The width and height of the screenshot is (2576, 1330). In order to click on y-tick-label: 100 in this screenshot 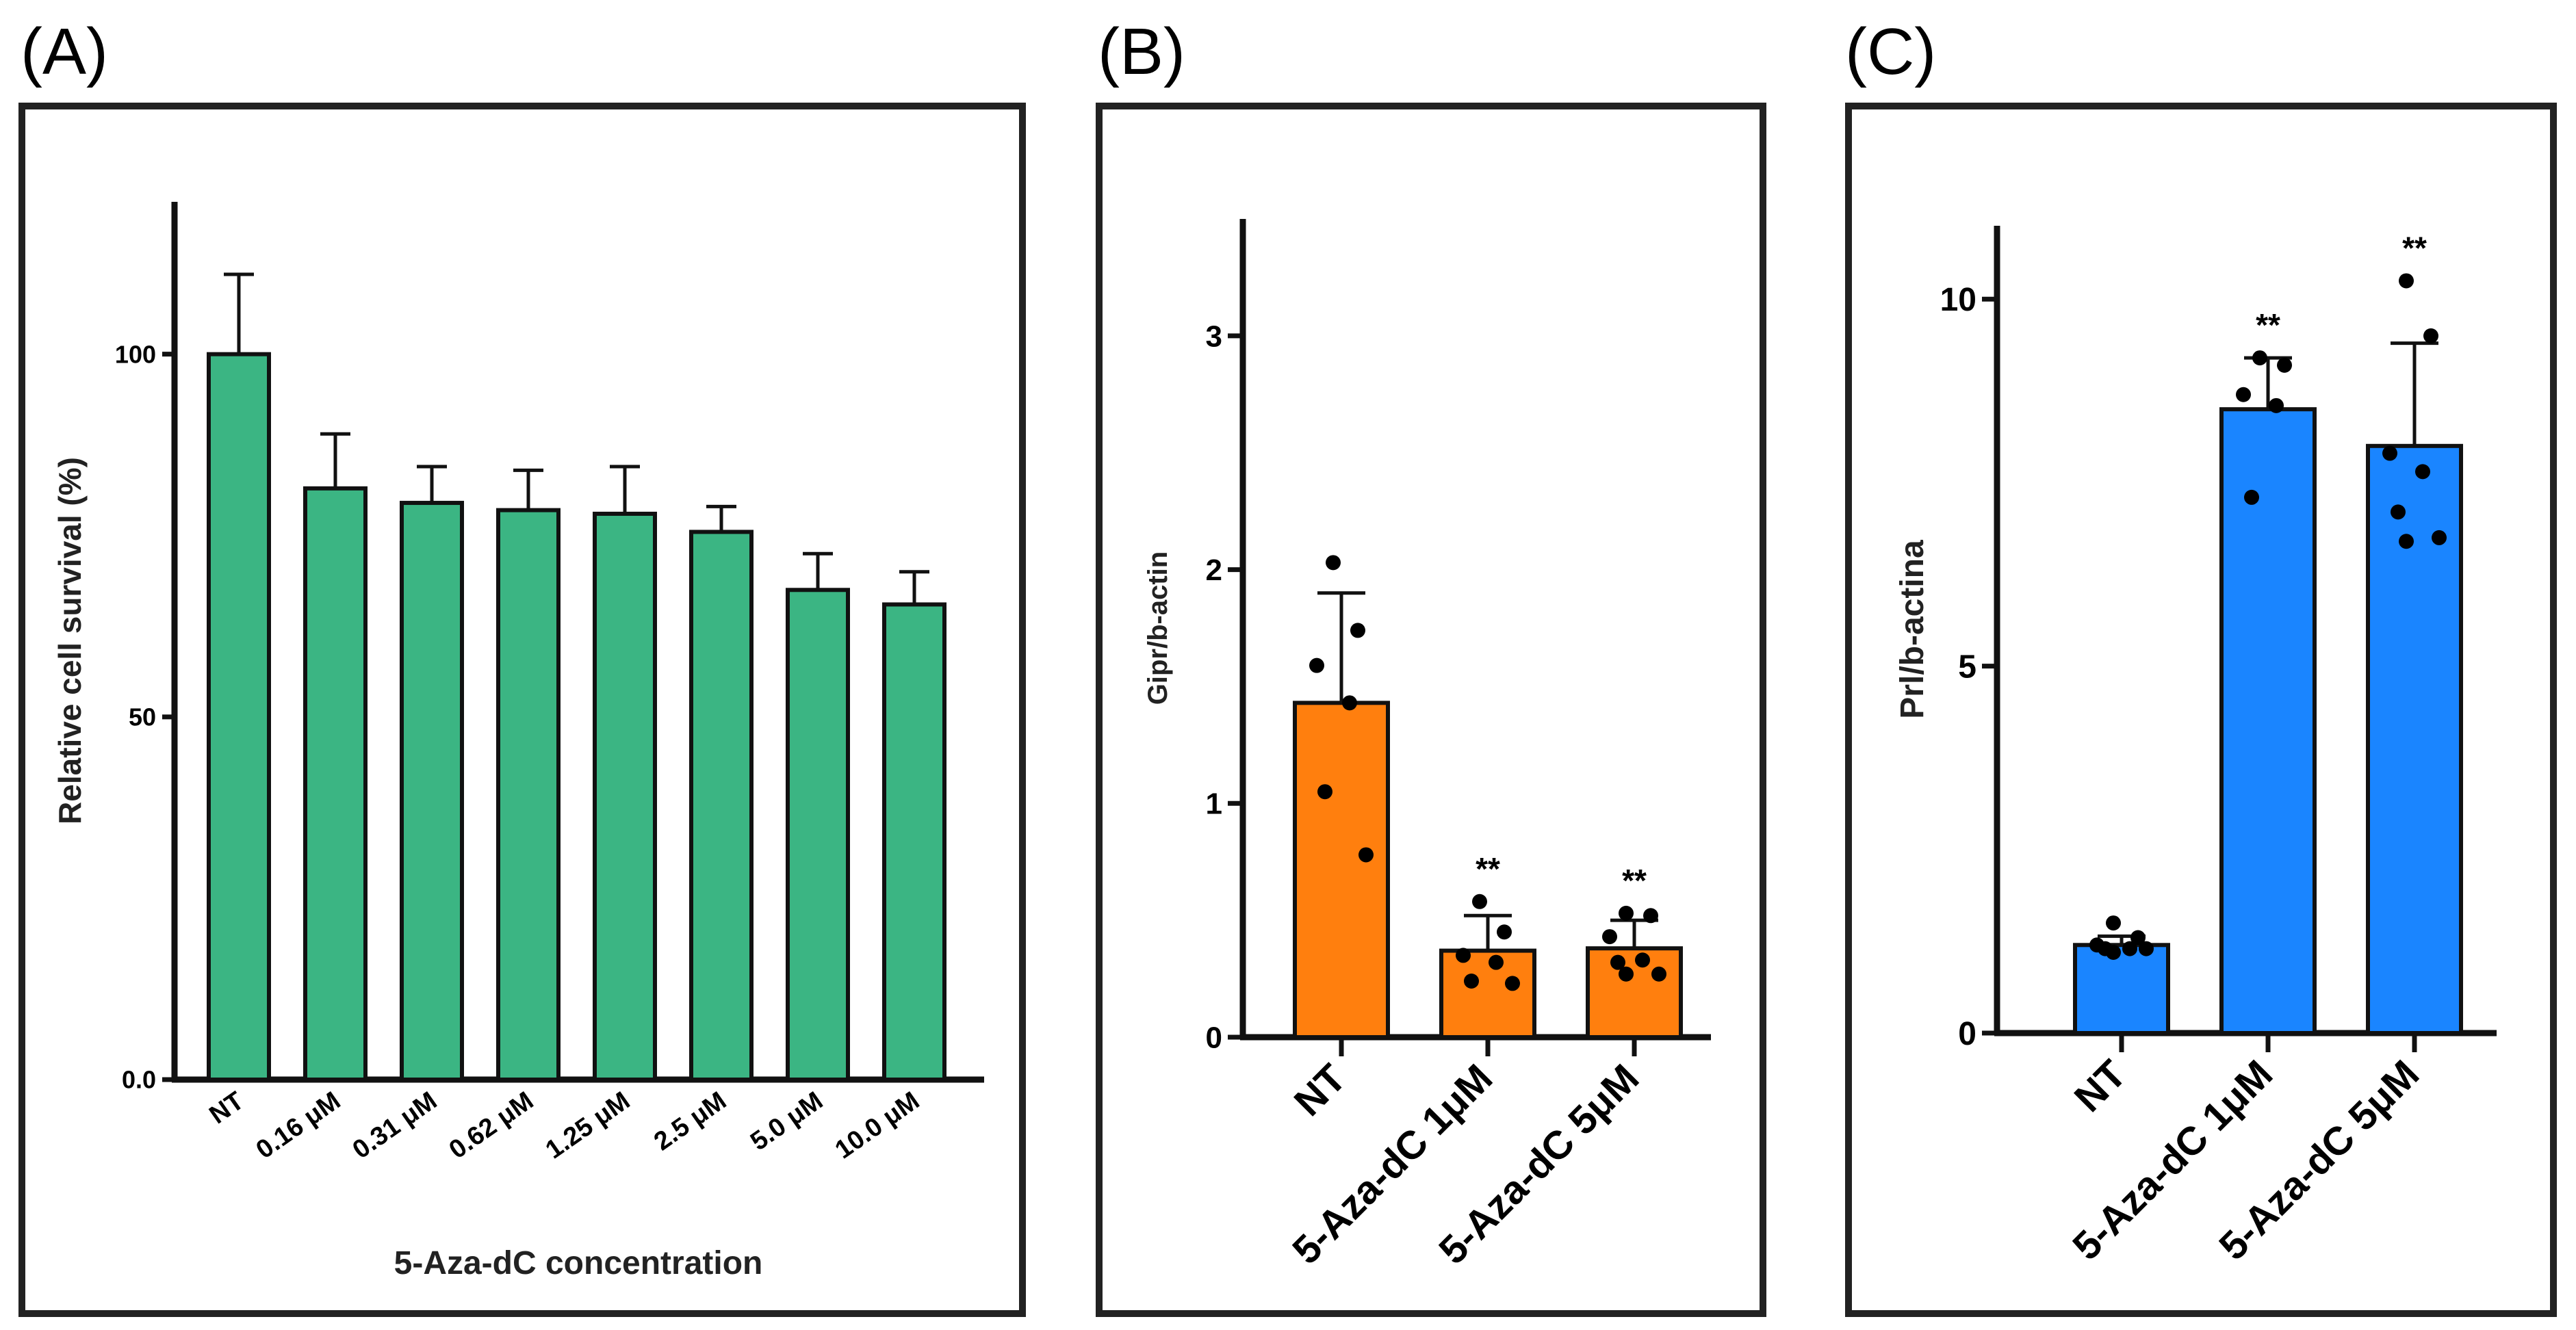, I will do `click(135, 354)`.